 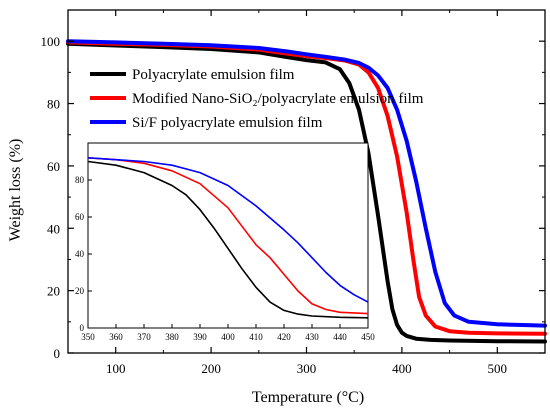 I want to click on inset-x-tick-label: 410, so click(x=256, y=337).